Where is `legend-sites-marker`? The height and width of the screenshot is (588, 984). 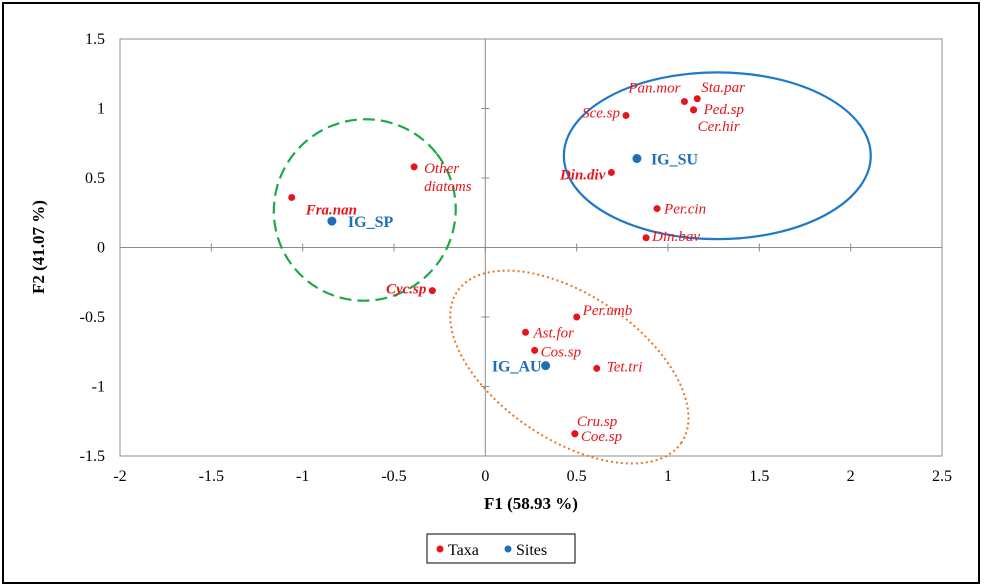
legend-sites-marker is located at coordinates (508, 549).